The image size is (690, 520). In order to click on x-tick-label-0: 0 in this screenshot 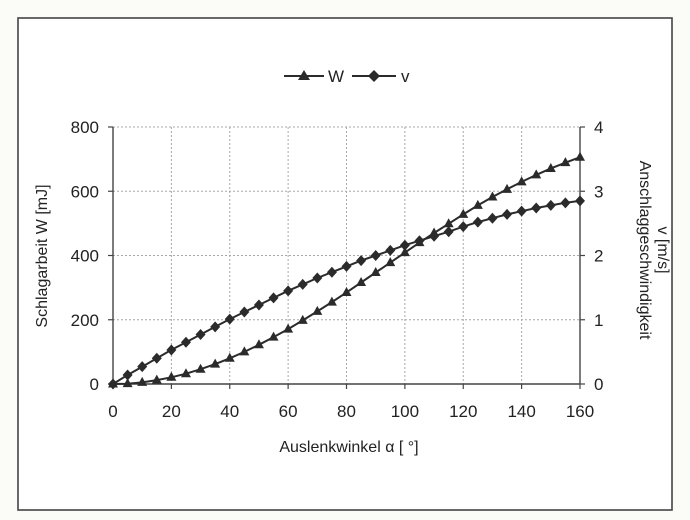, I will do `click(112, 411)`.